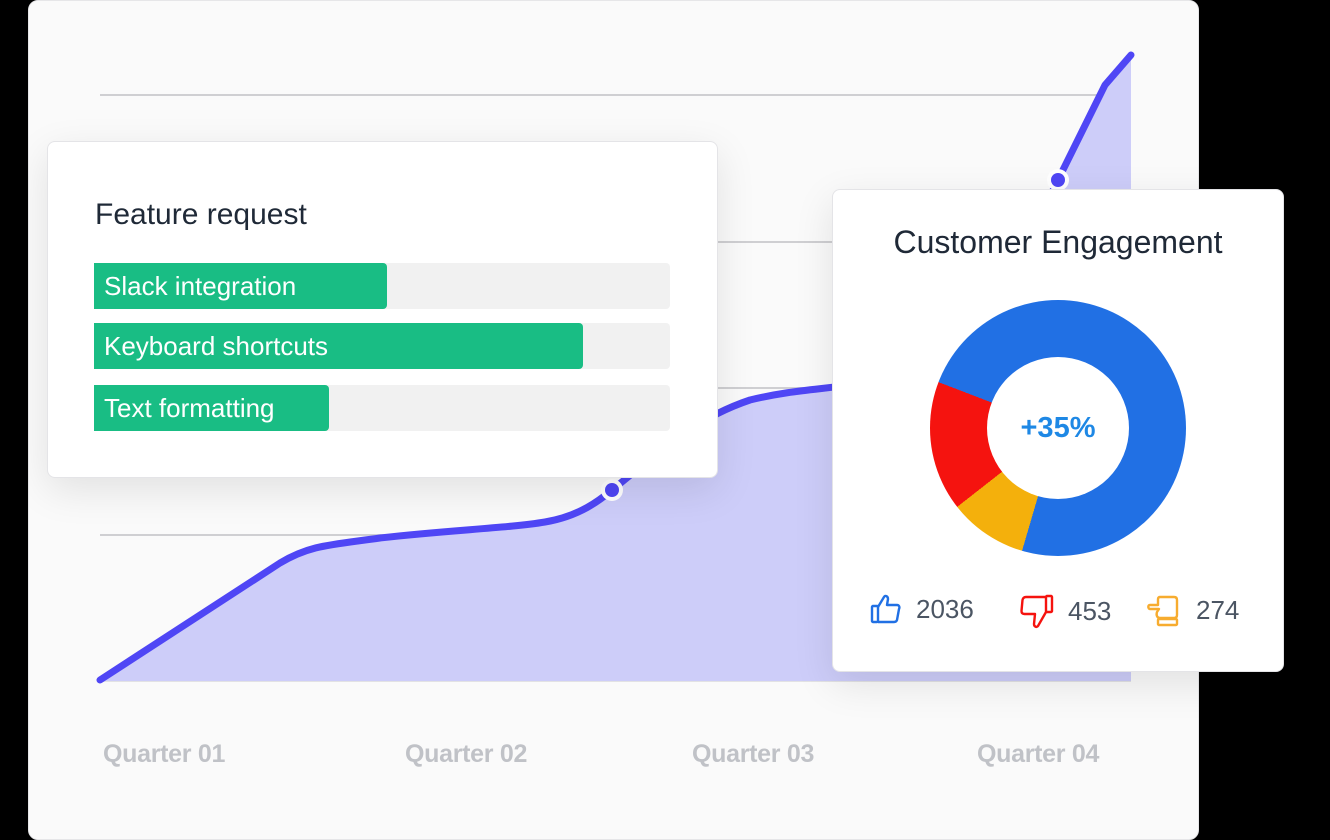  What do you see at coordinates (1218, 609) in the screenshot?
I see `neutral-count: 274` at bounding box center [1218, 609].